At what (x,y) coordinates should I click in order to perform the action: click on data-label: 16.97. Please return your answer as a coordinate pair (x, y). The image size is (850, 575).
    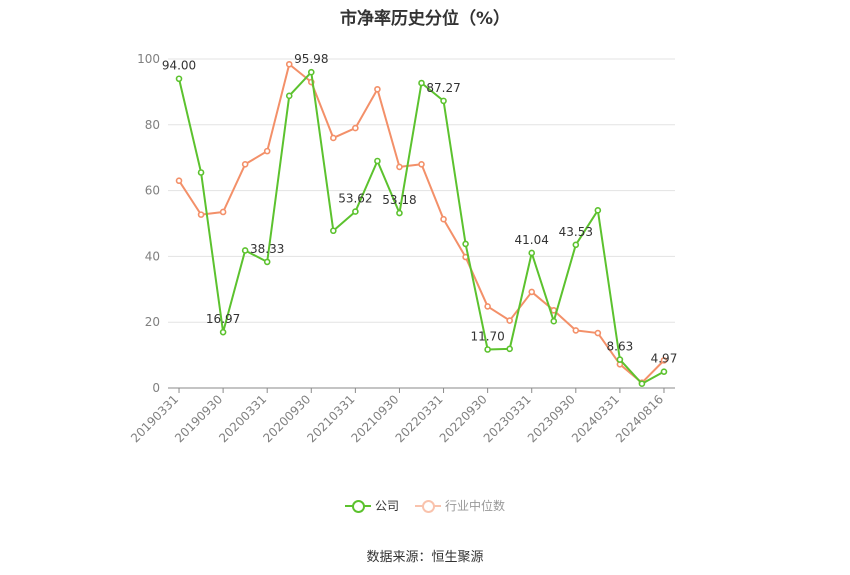
    Looking at the image, I should click on (223, 319).